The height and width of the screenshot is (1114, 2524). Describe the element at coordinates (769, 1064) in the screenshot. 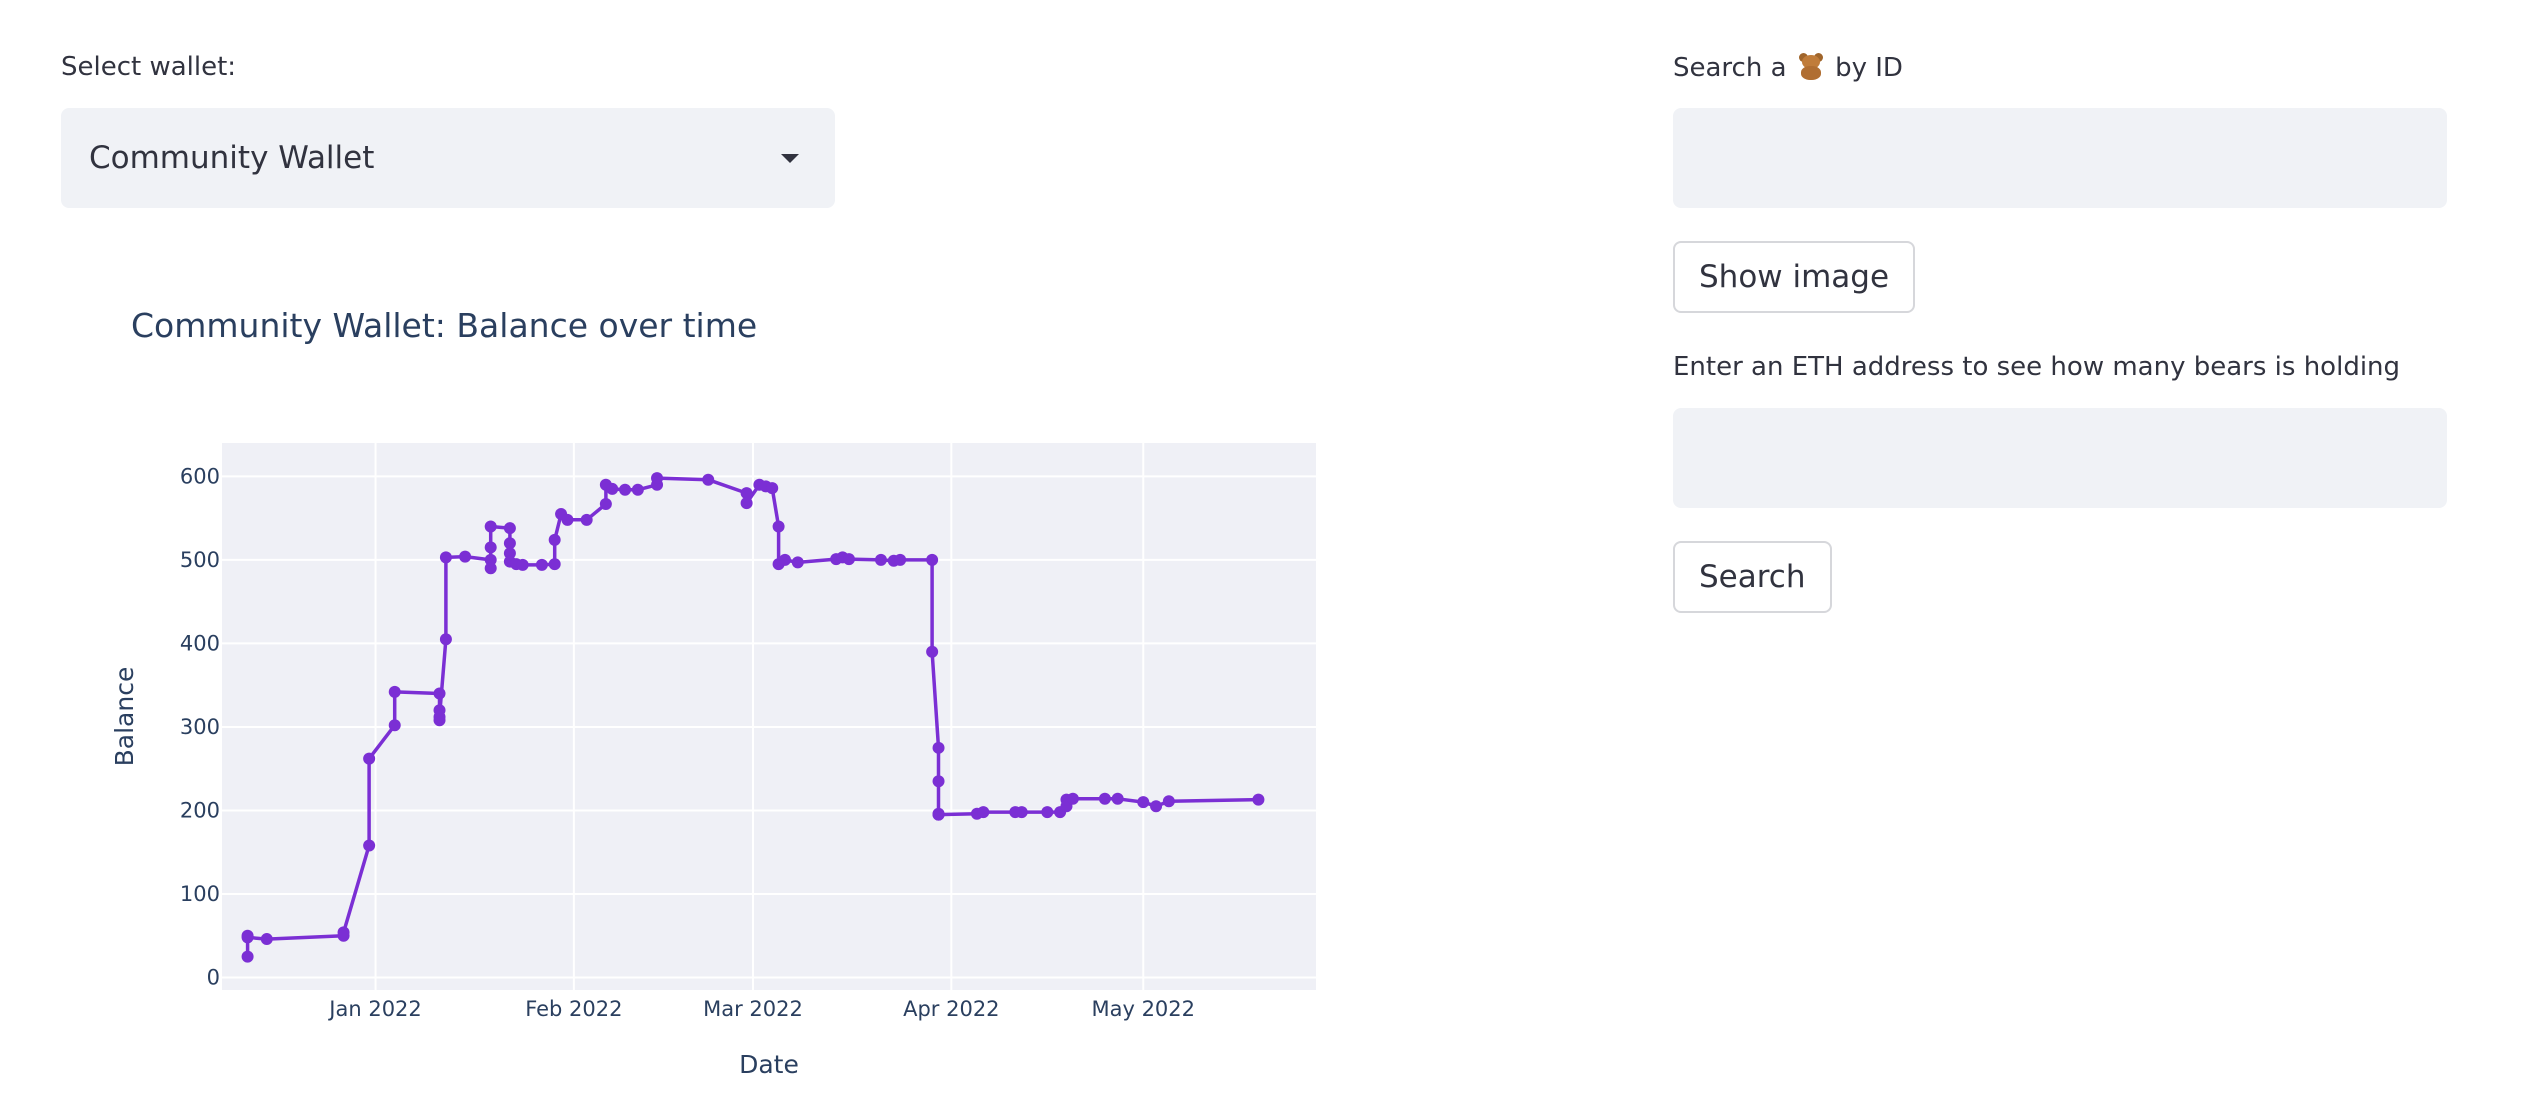

I see `x-axis-label: Date` at that location.